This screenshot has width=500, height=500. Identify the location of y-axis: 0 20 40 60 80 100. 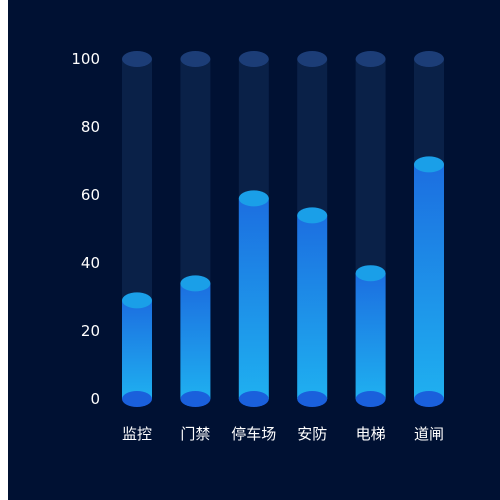
(85, 229).